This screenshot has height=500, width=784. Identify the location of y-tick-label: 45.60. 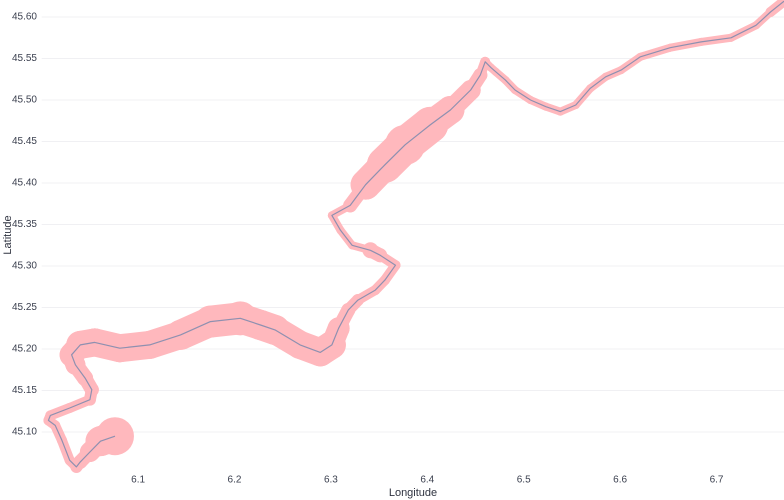
(24, 17).